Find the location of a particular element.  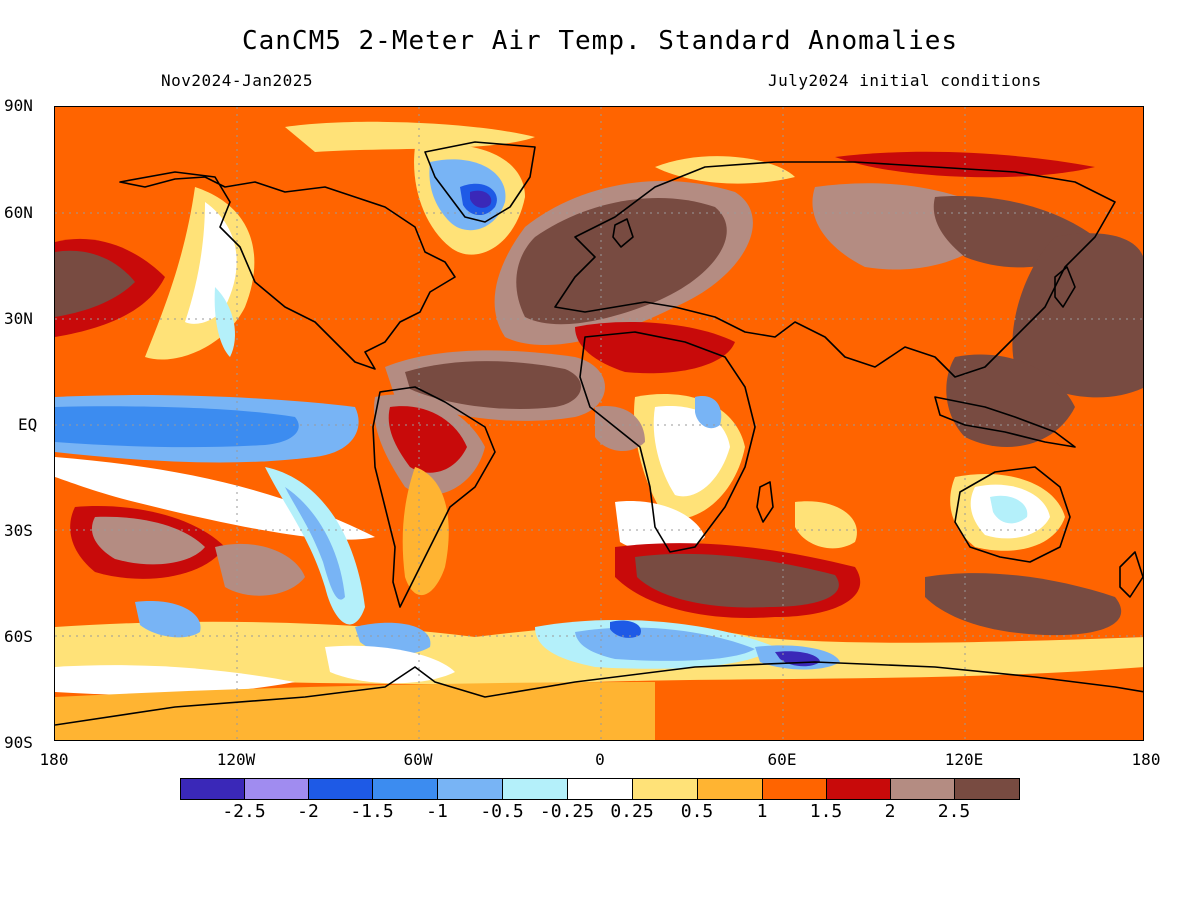

coastline-new-zealand is located at coordinates (1131, 574).